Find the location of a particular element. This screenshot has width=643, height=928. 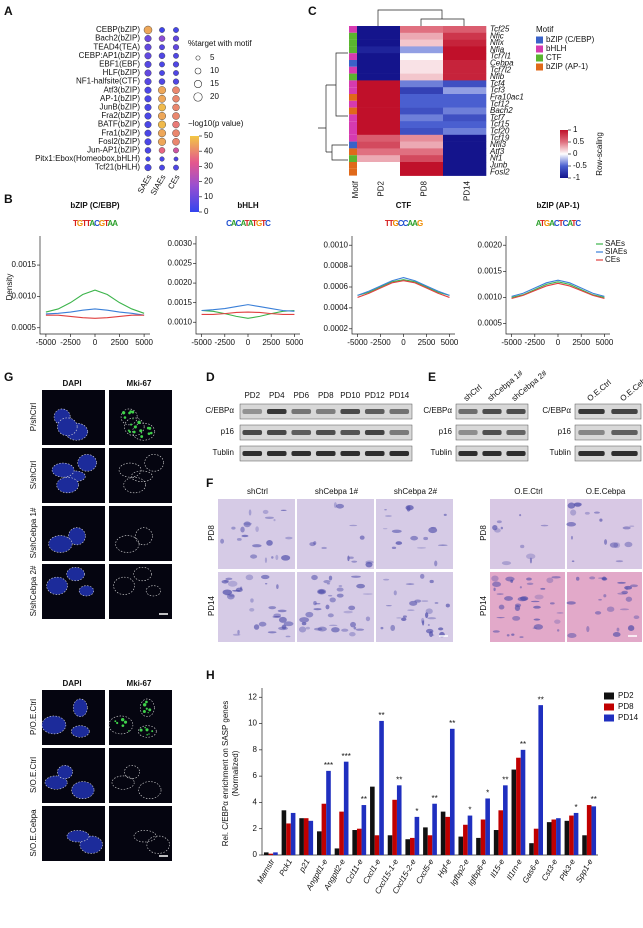

blot-lane-label: PD10 is located at coordinates (350, 395).